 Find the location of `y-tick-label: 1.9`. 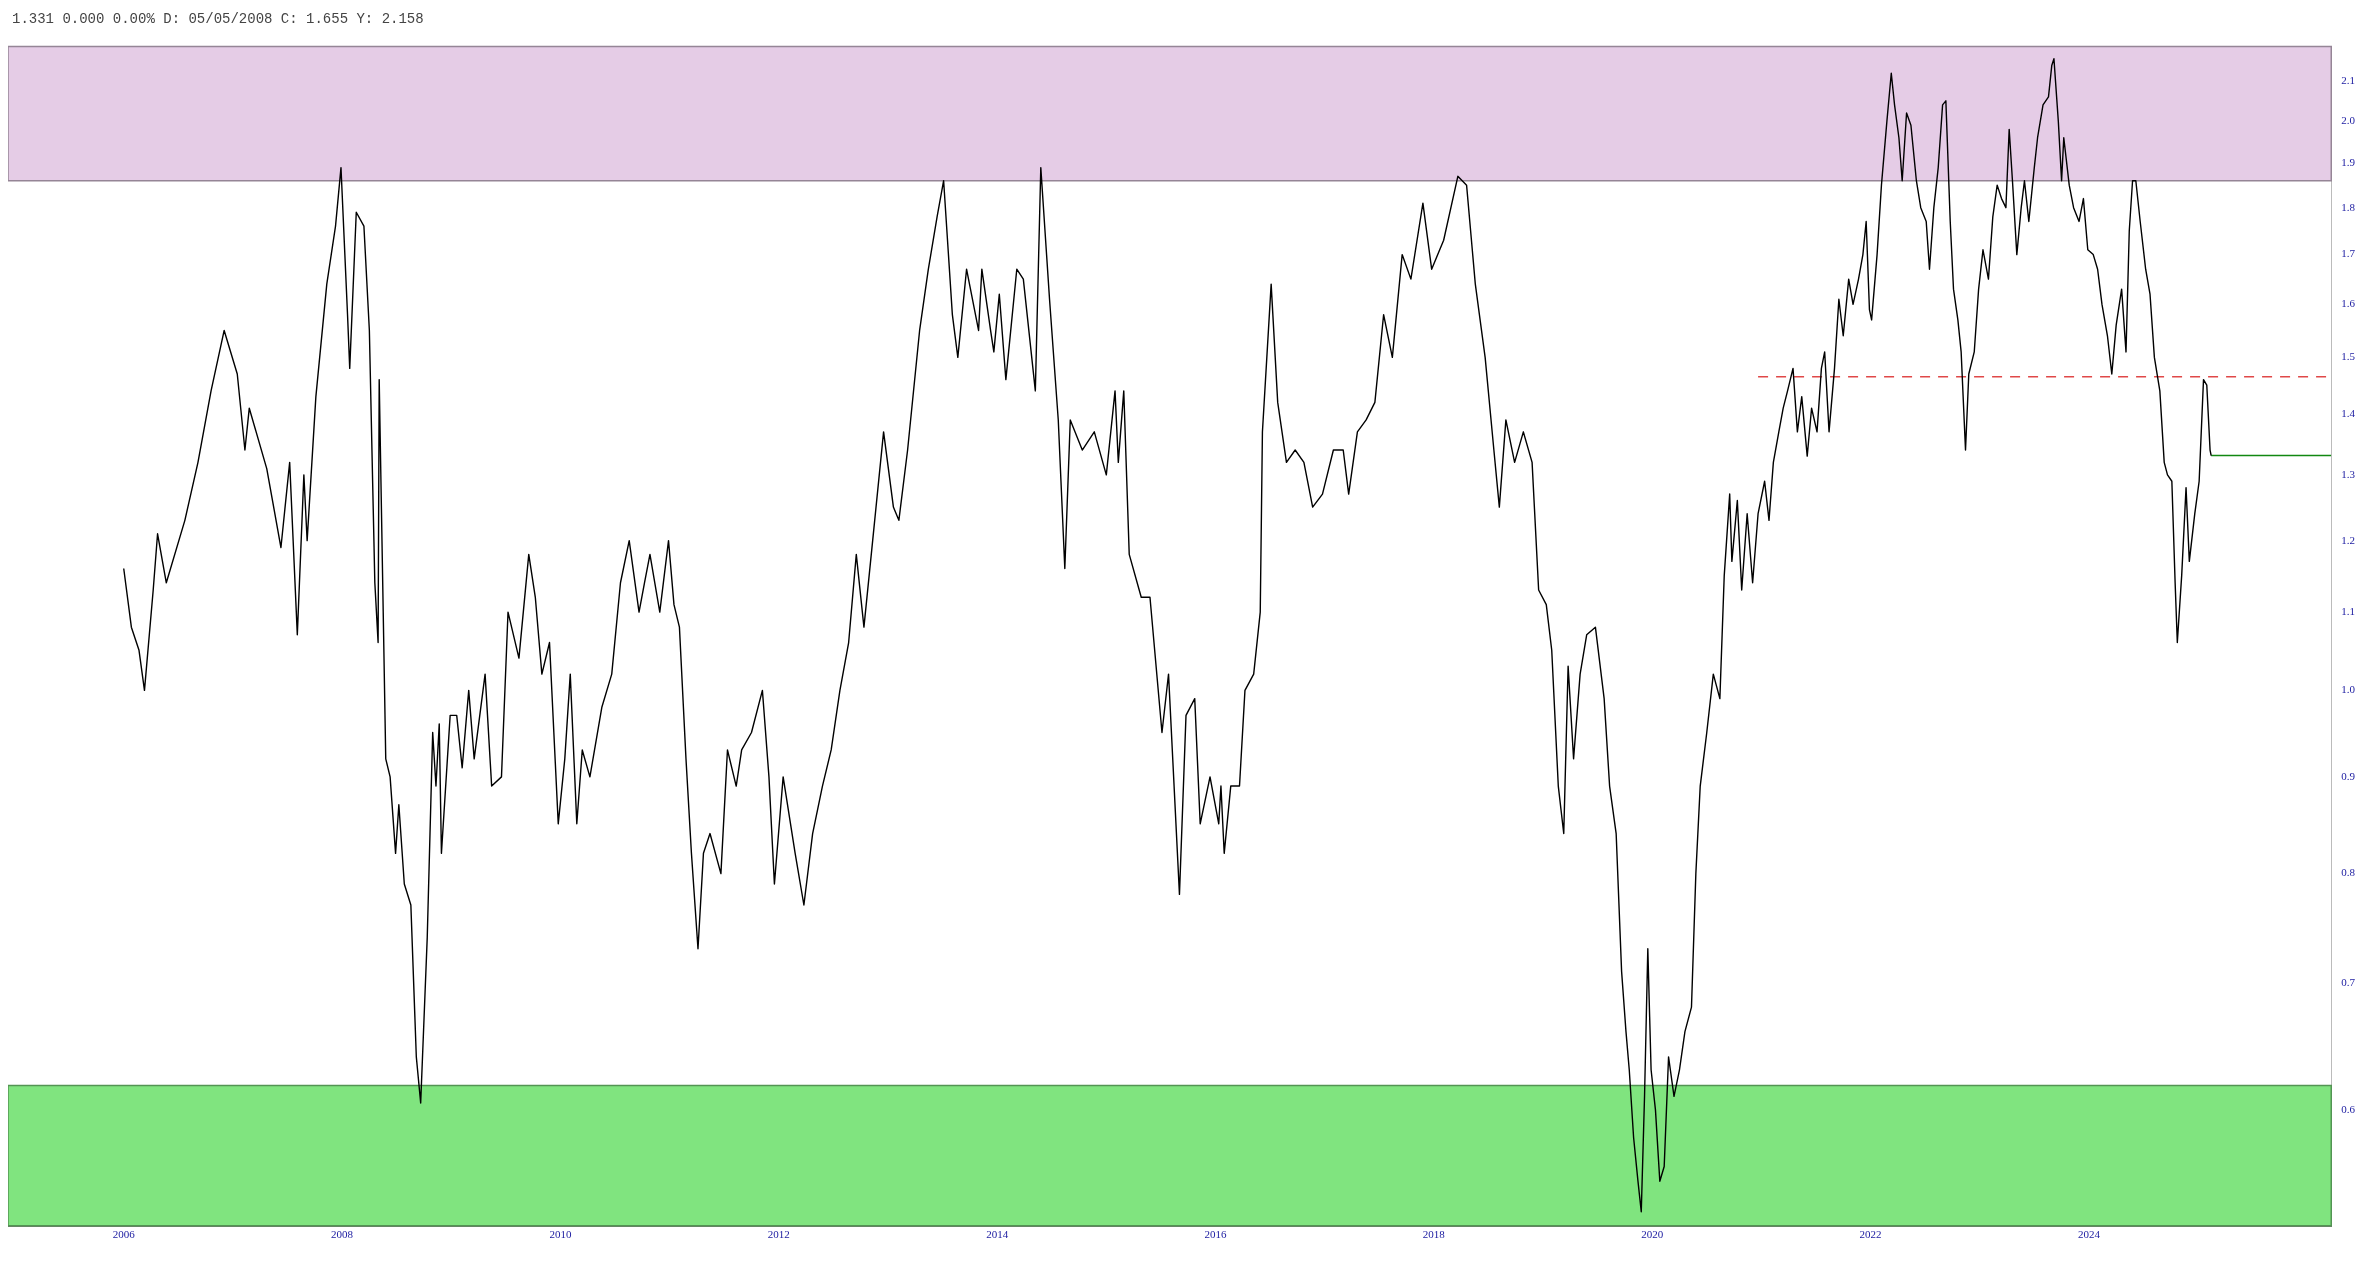

y-tick-label: 1.9 is located at coordinates (2348, 162).